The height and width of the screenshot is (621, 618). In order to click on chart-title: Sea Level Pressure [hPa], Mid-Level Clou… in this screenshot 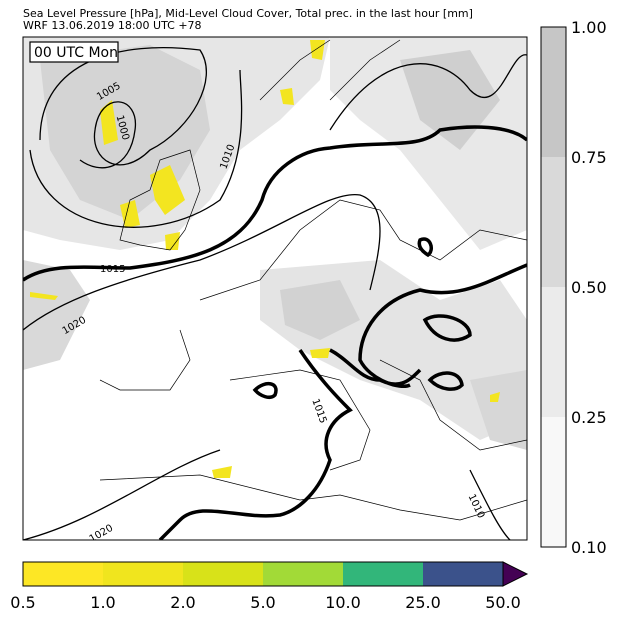, I will do `click(248, 13)`.